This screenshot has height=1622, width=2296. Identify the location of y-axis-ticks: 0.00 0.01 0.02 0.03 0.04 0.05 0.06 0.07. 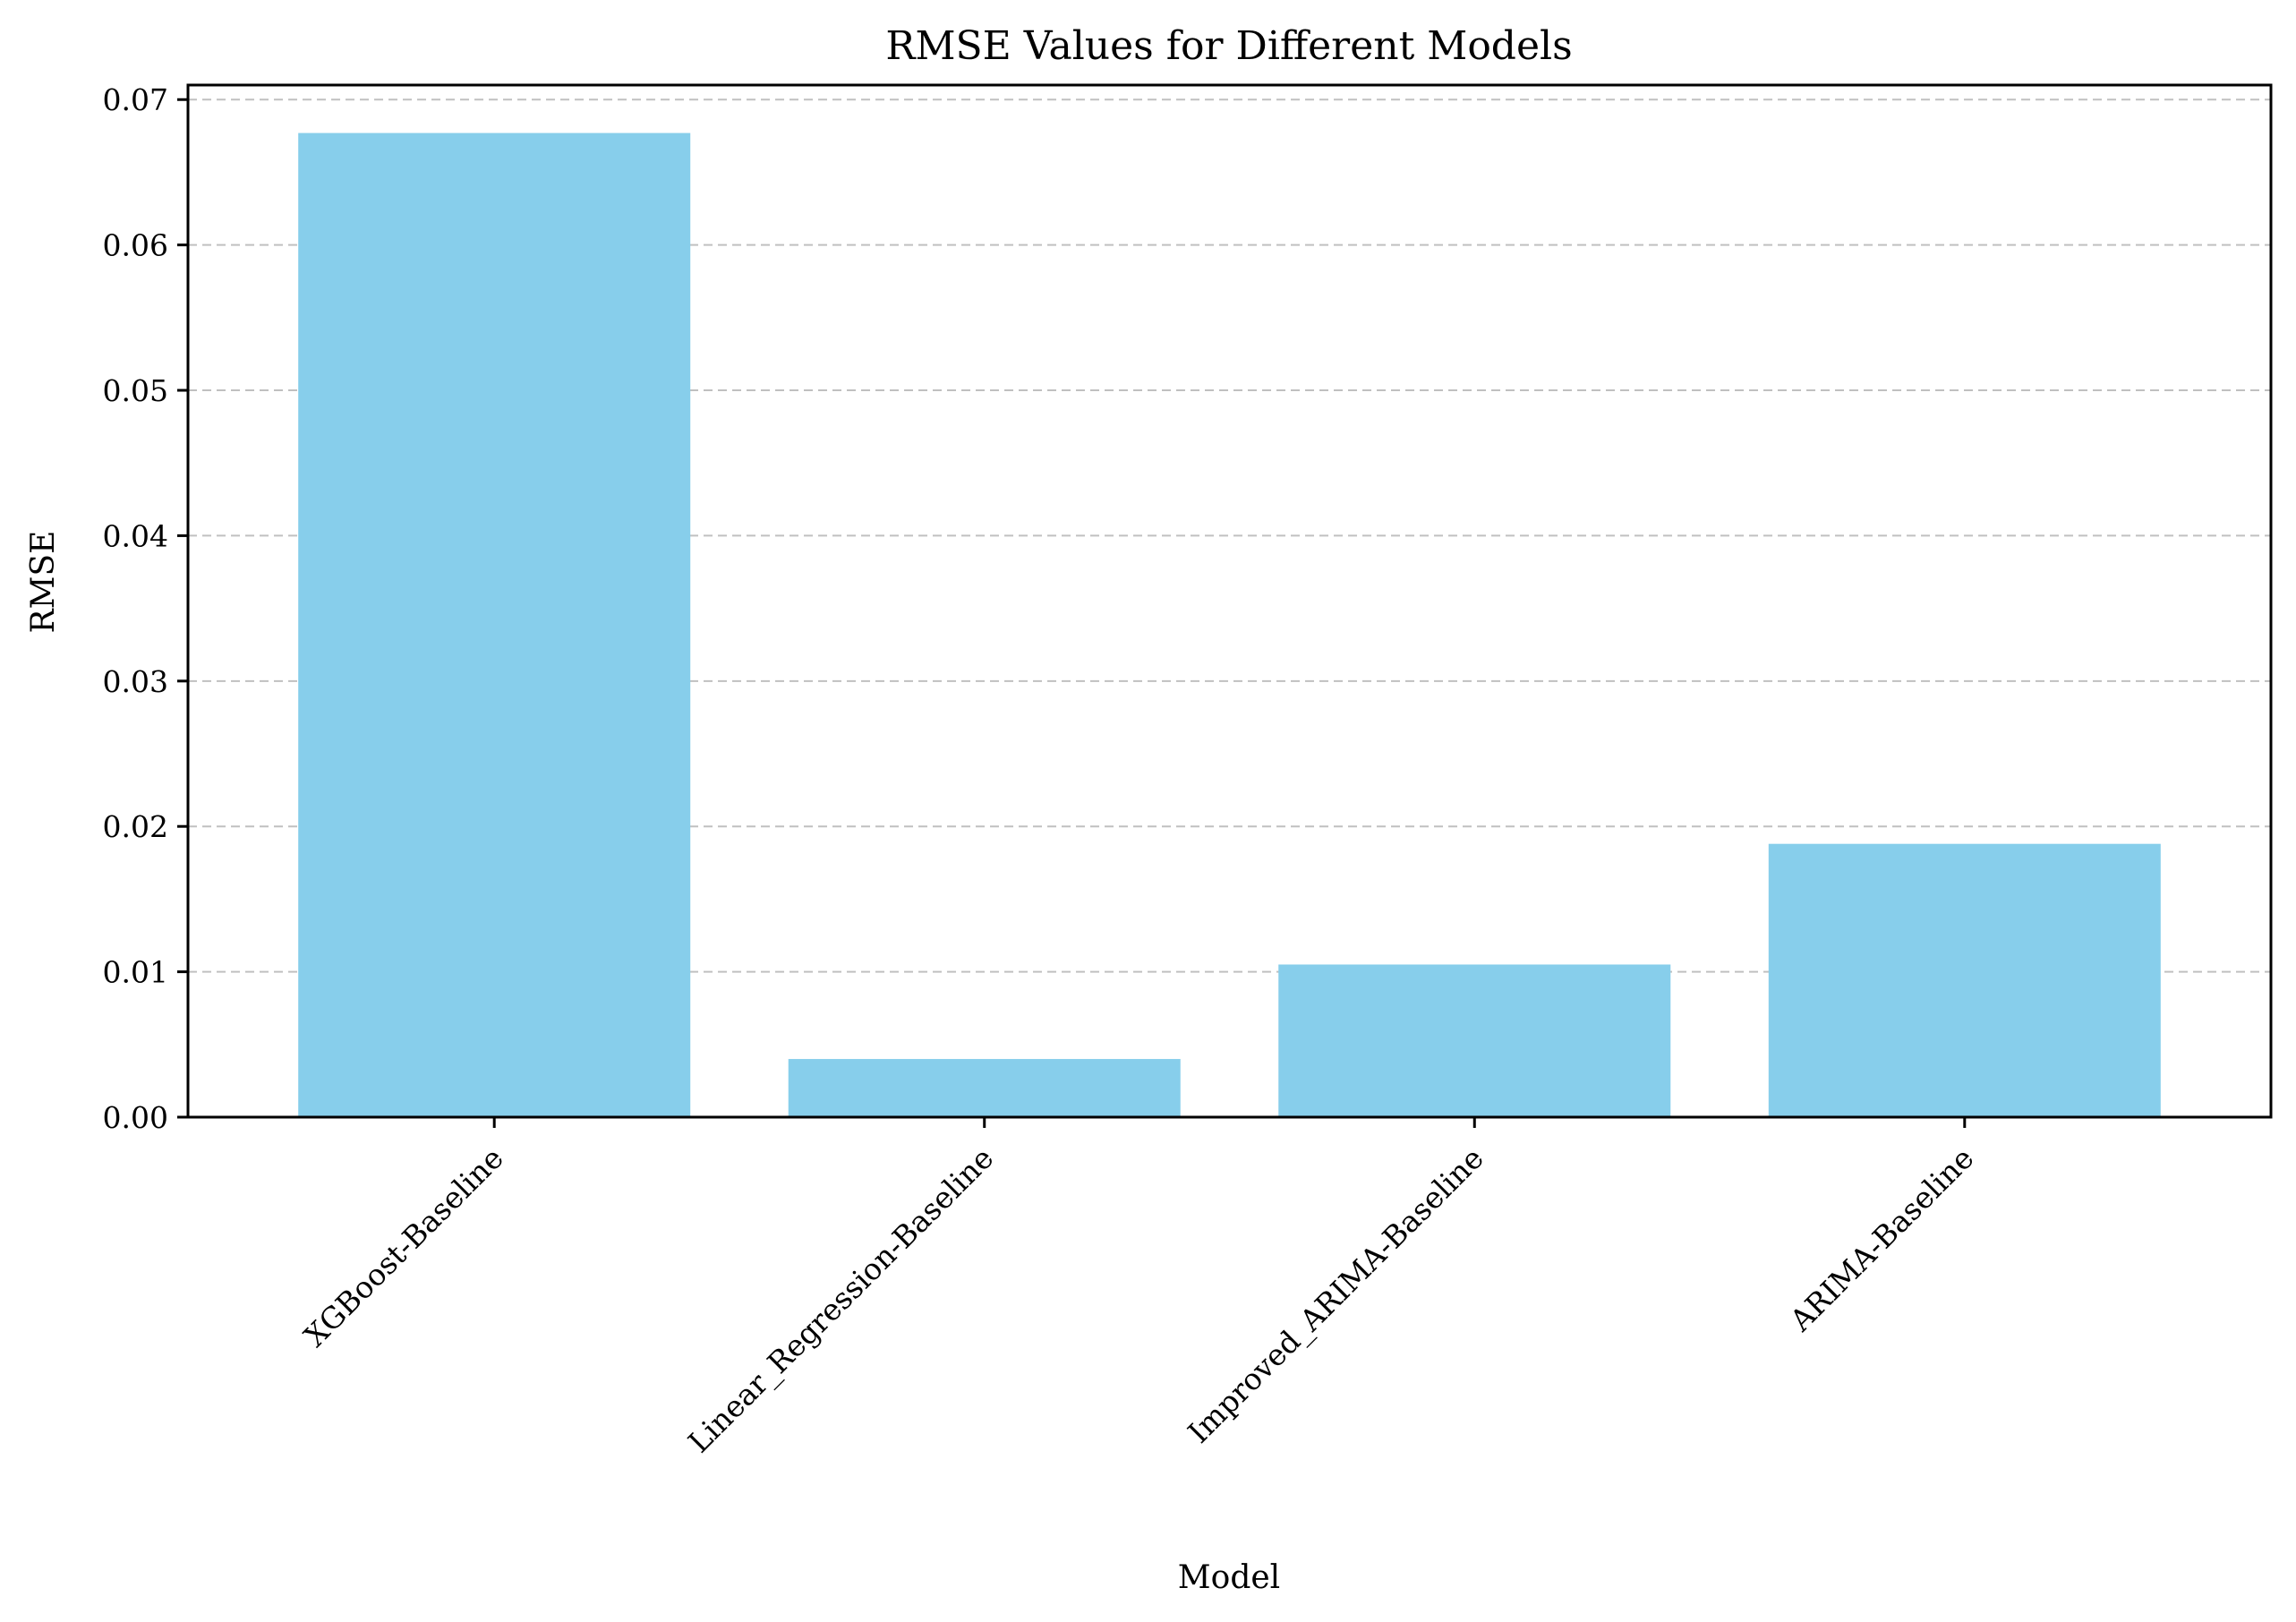
(145, 608).